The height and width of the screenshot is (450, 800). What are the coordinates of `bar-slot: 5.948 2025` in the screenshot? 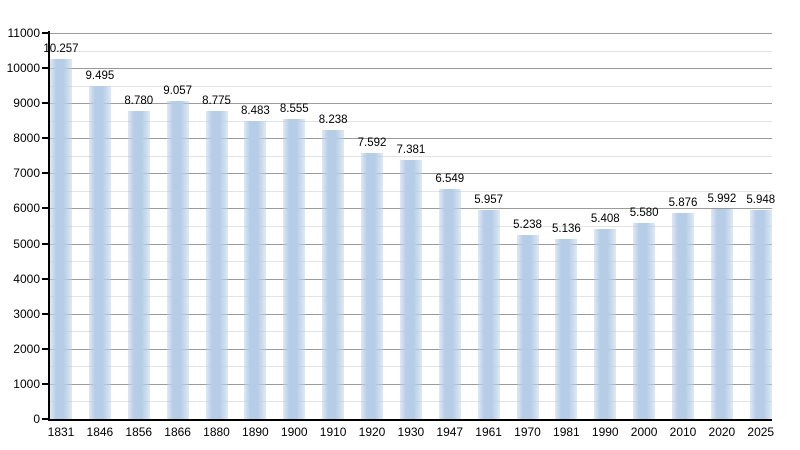 It's located at (760, 316).